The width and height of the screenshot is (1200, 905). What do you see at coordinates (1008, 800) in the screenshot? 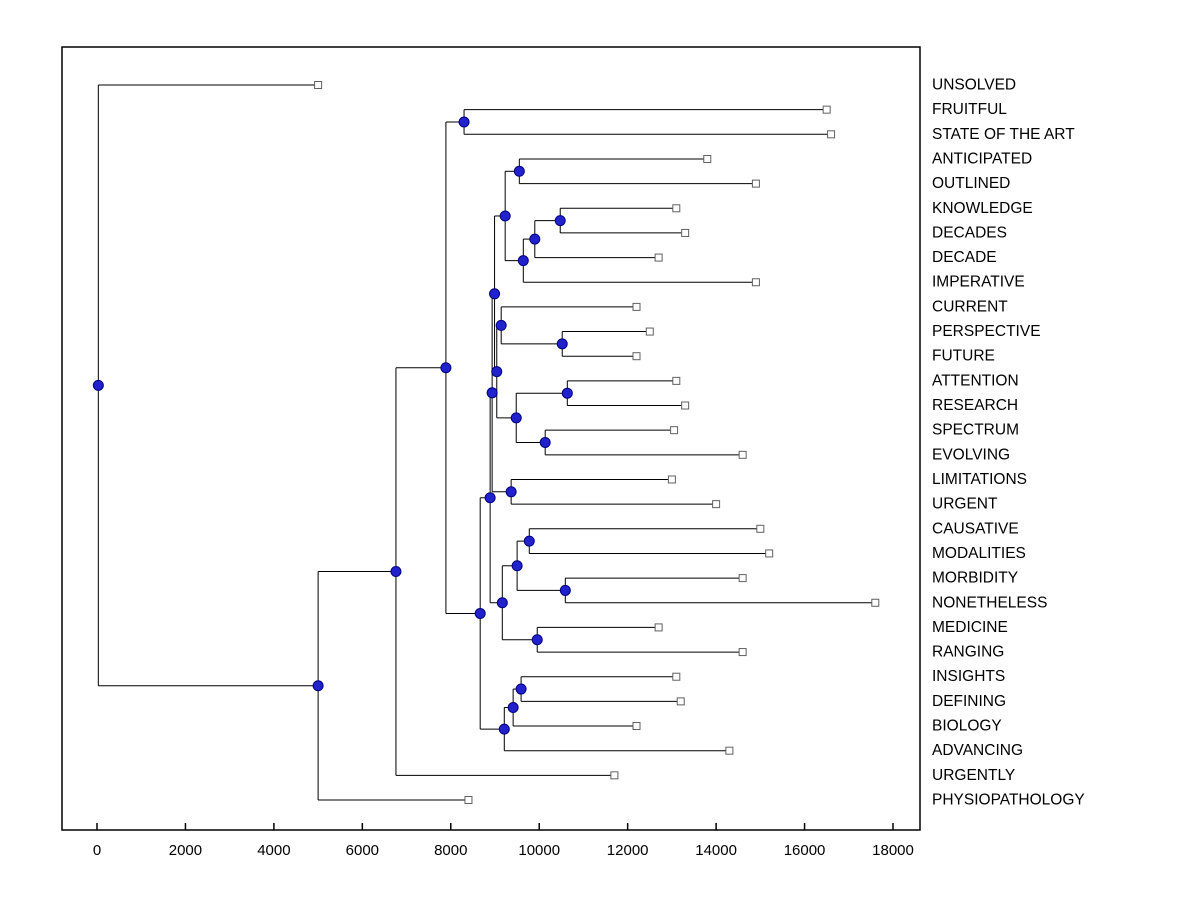
I see `leaf-label: PHYSIOPATHOLOGY` at bounding box center [1008, 800].